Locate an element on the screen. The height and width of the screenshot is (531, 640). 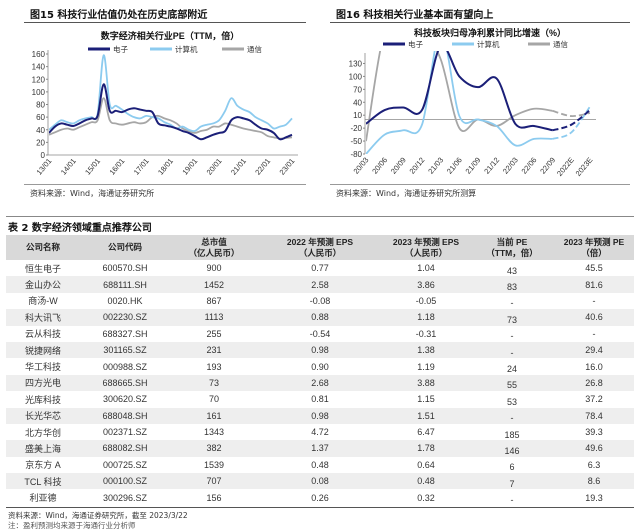
column-header: 公司代码 is located at coordinates (125, 247).